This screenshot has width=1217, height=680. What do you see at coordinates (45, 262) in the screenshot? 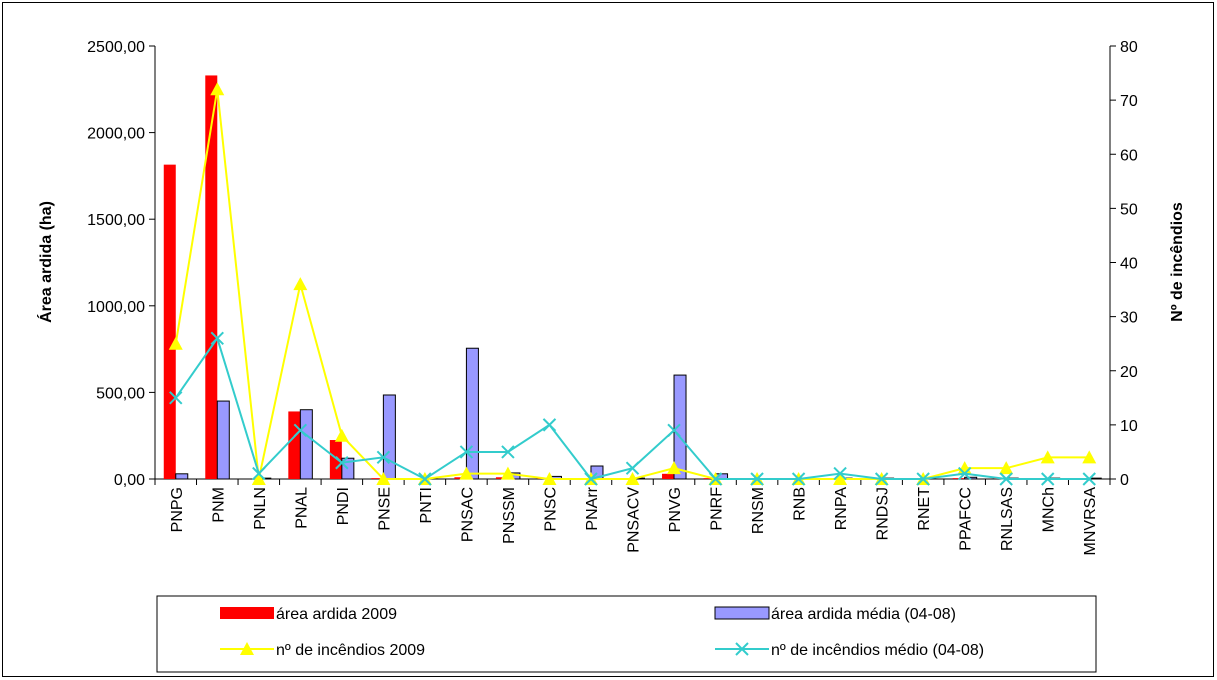
I see `y-axis-title: Área ardida (ha)` at bounding box center [45, 262].